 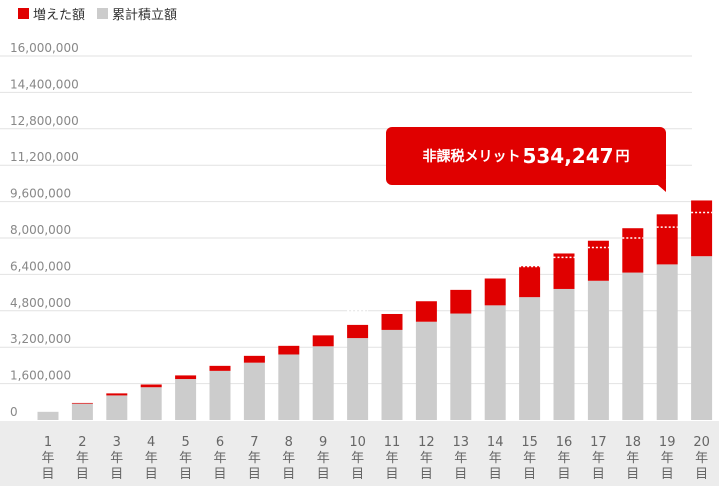 I want to click on y-tick-label: 4,800,000, so click(x=40, y=303).